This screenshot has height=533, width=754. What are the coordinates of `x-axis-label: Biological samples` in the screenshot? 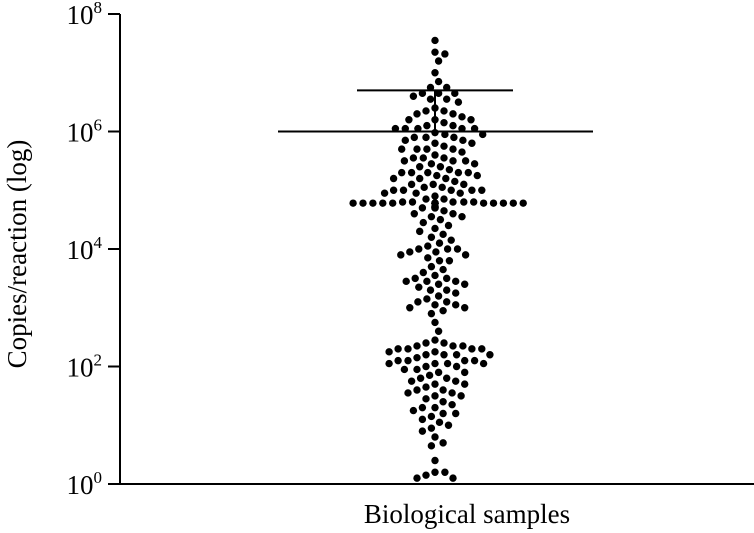 It's located at (467, 514).